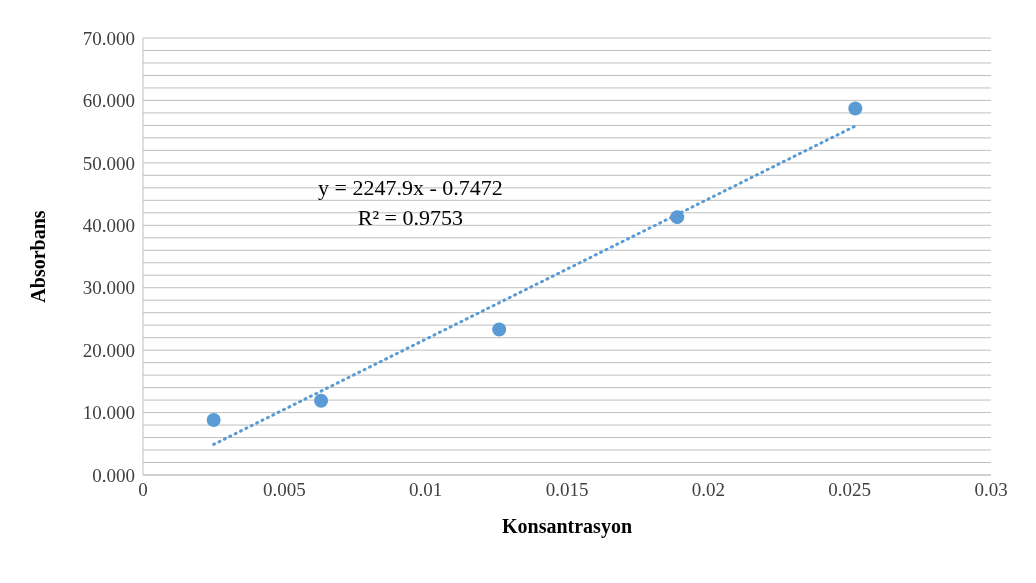 The width and height of the screenshot is (1036, 583). Describe the element at coordinates (108, 226) in the screenshot. I see `y-tick-label: 40.000` at that location.